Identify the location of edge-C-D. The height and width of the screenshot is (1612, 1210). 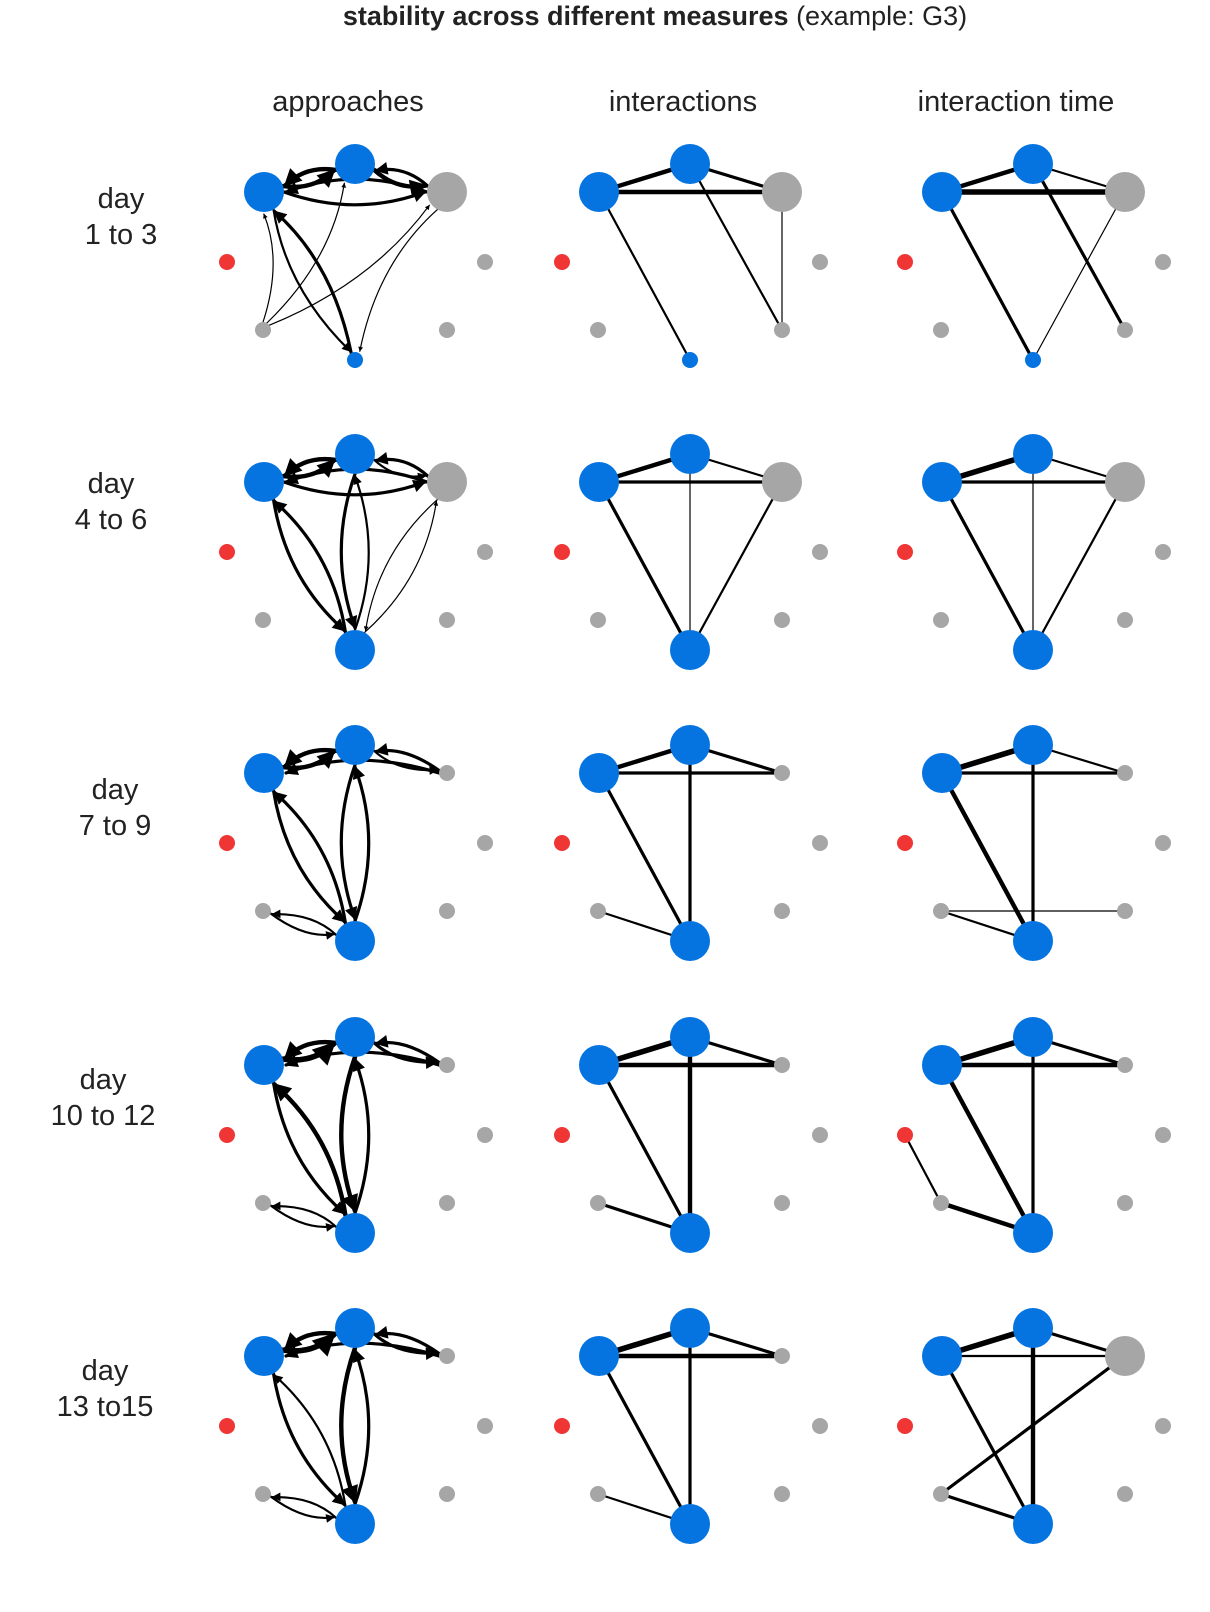
(1033, 1425).